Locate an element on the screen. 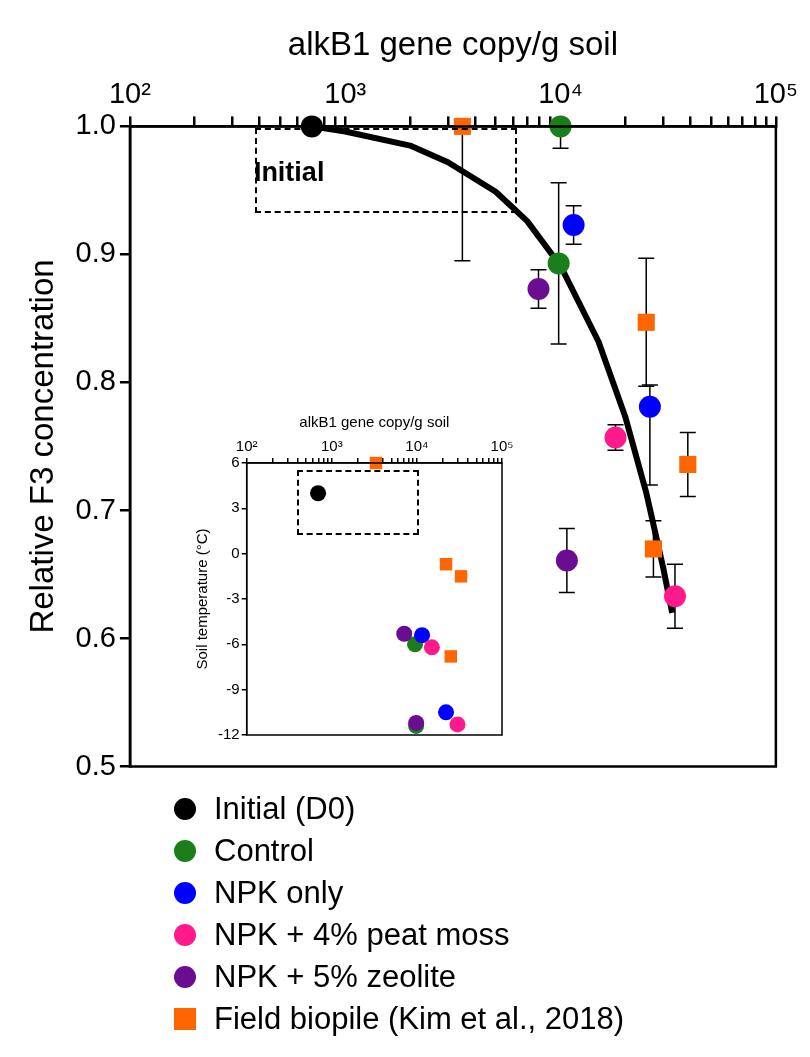 Image resolution: width=810 pixels, height=1057 pixels. y-axis-title: Relative F3 concentration is located at coordinates (41, 446).